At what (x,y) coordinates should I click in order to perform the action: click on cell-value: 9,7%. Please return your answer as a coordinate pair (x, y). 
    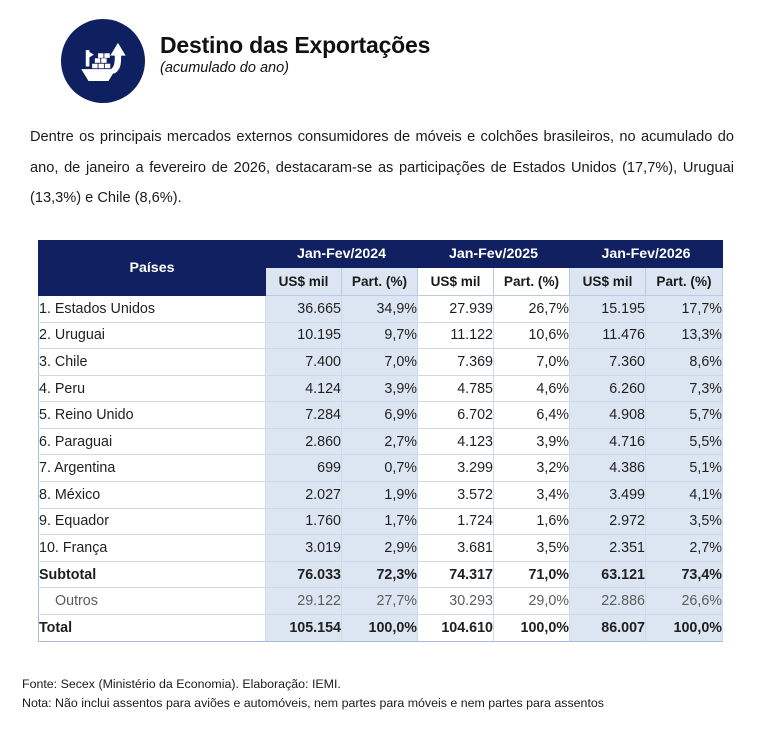
    Looking at the image, I should click on (379, 335).